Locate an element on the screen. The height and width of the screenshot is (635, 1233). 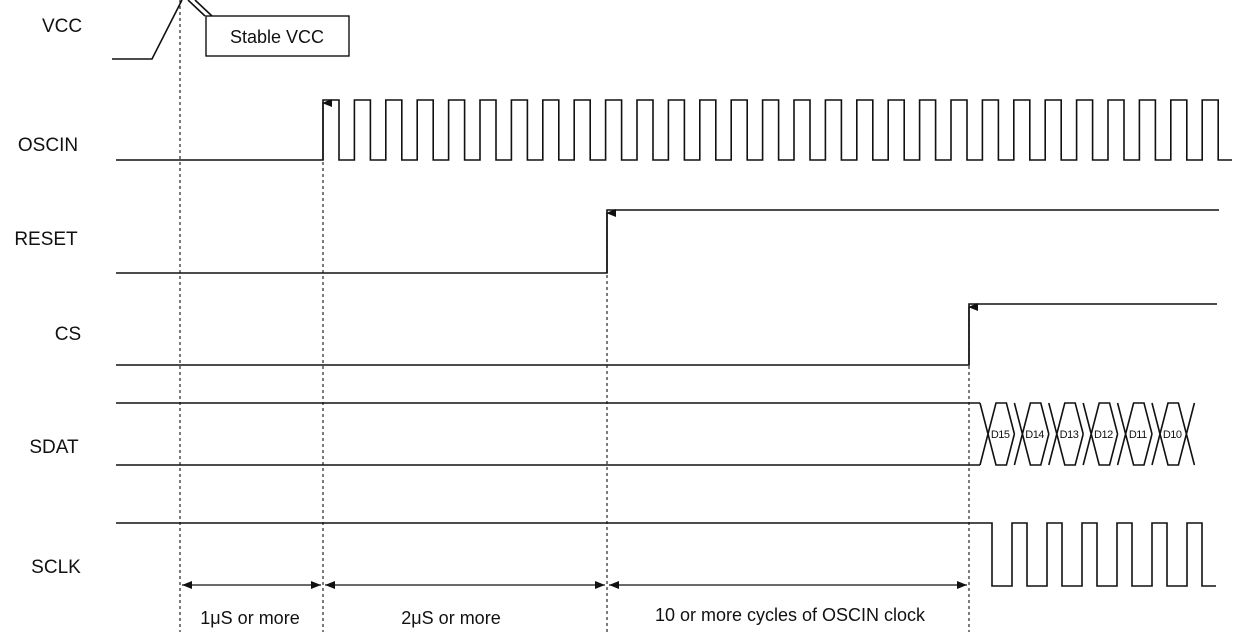
oscin-waveform is located at coordinates (674, 130).